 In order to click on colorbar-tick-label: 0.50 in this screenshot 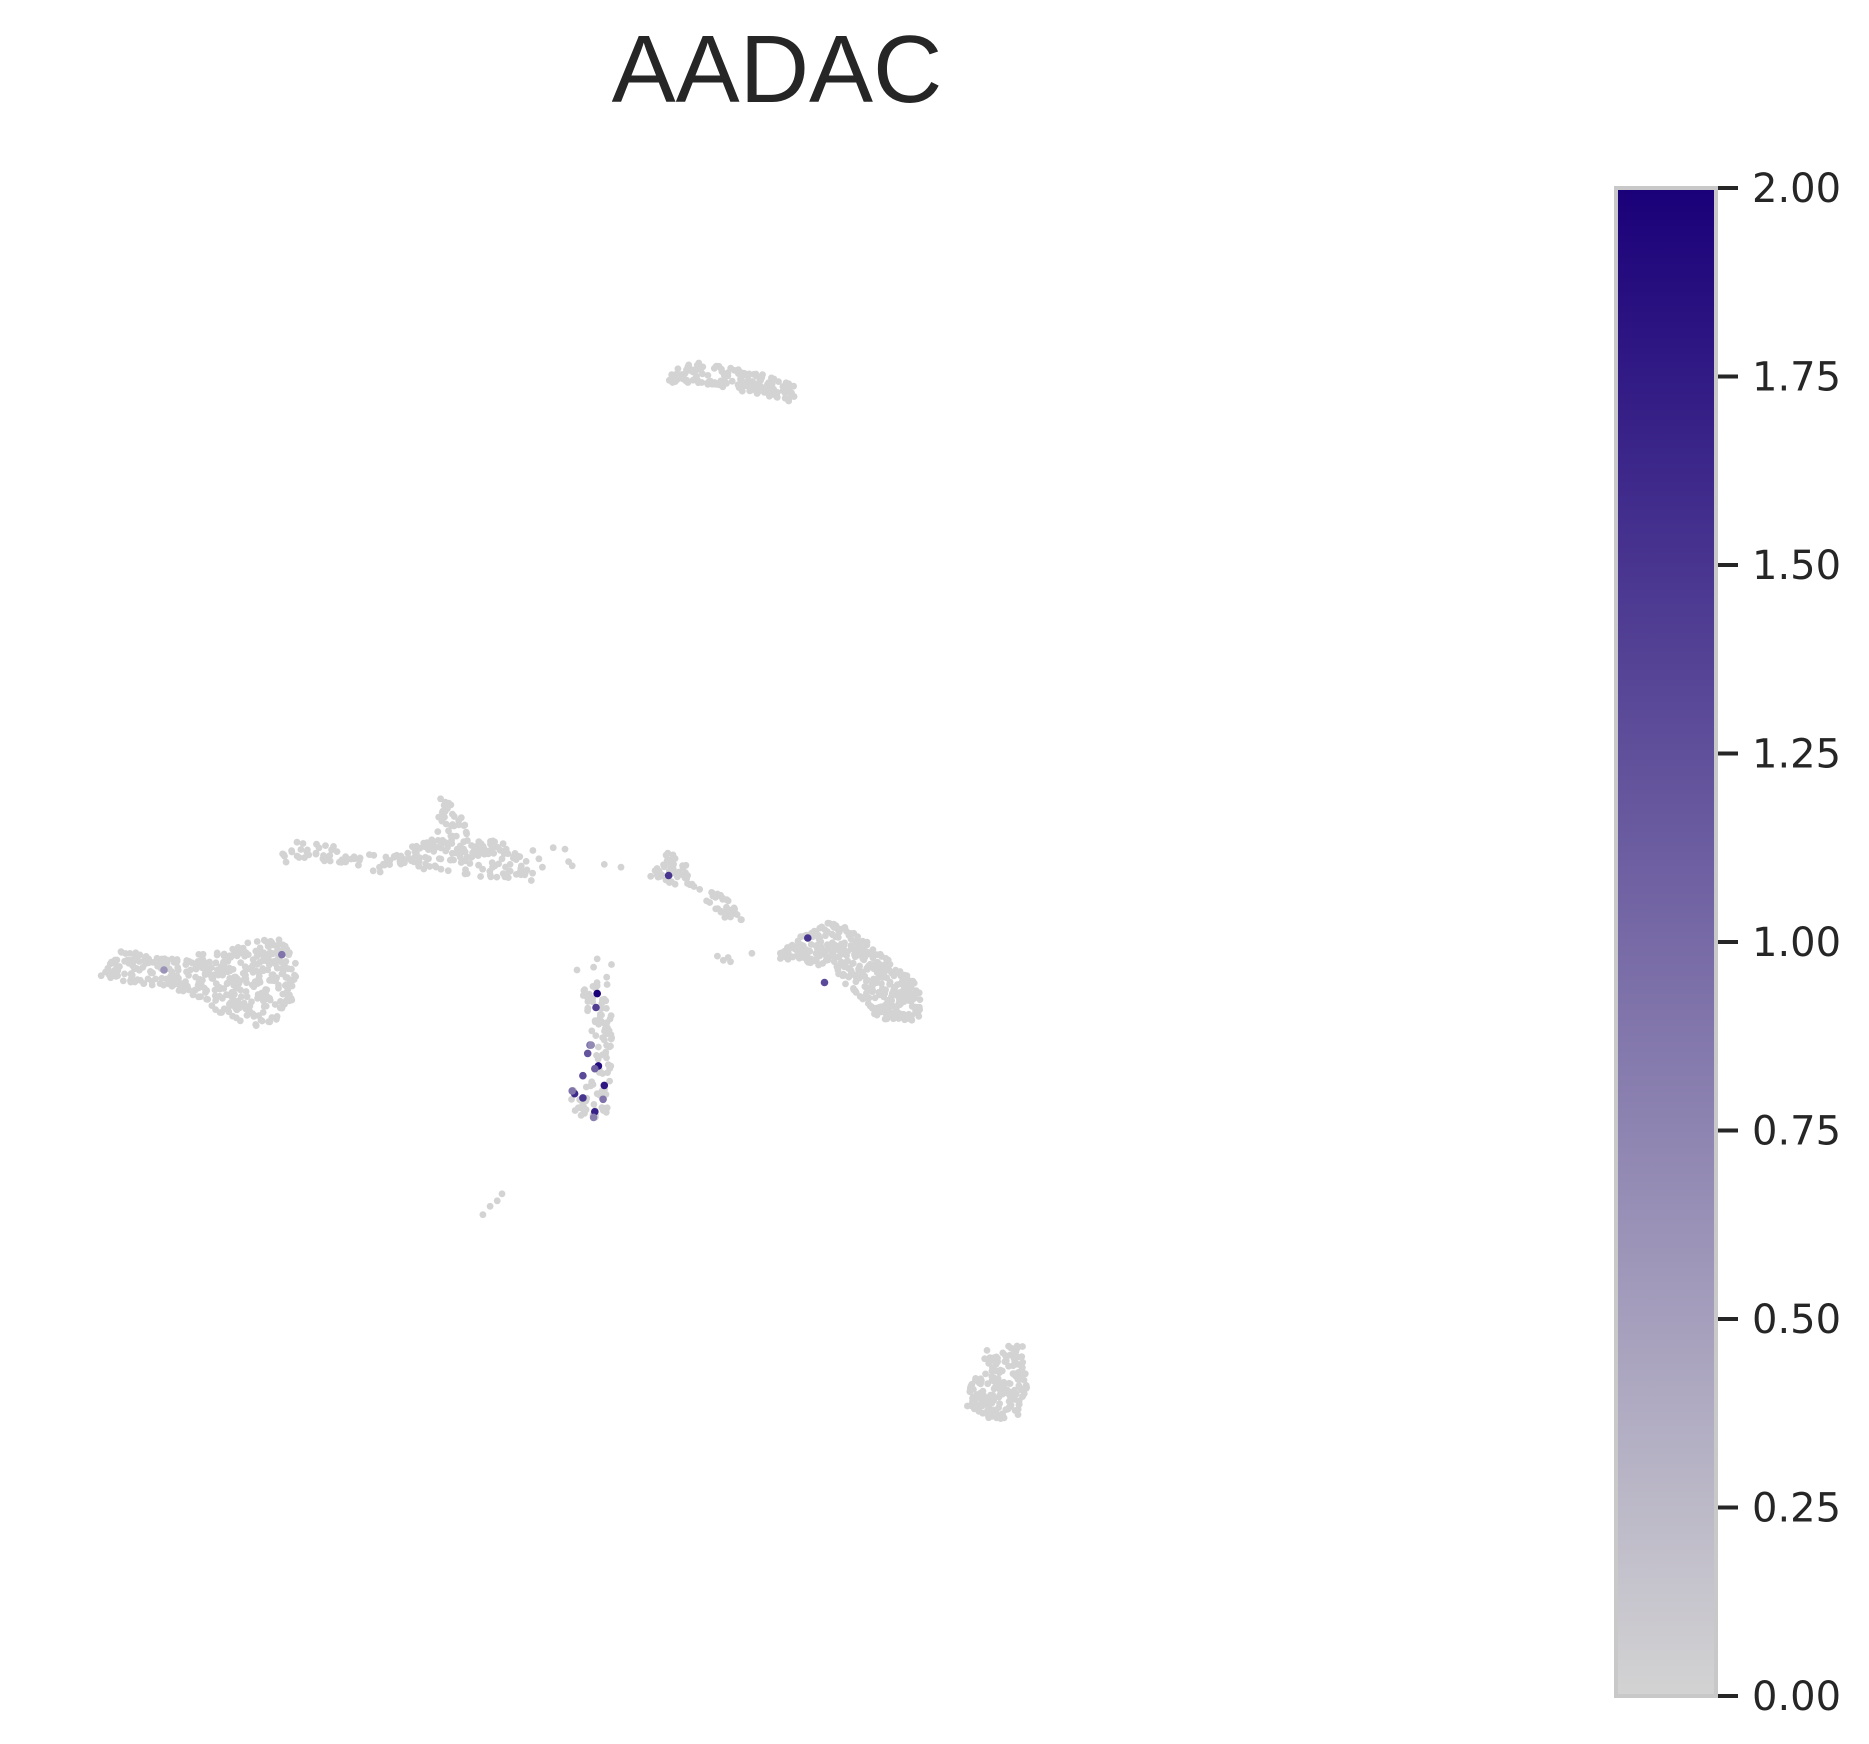, I will do `click(1796, 1320)`.